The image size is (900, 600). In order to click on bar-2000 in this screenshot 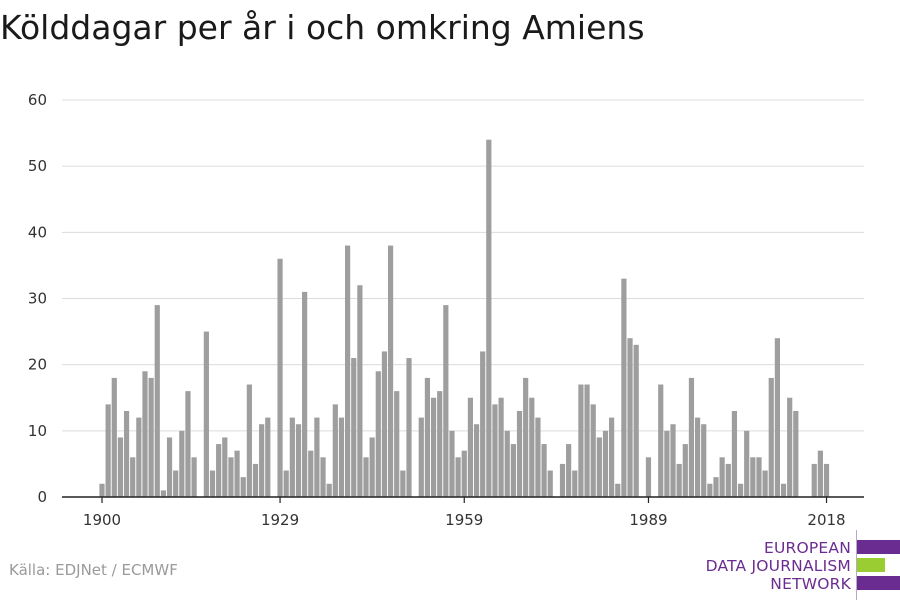, I will do `click(716, 487)`.